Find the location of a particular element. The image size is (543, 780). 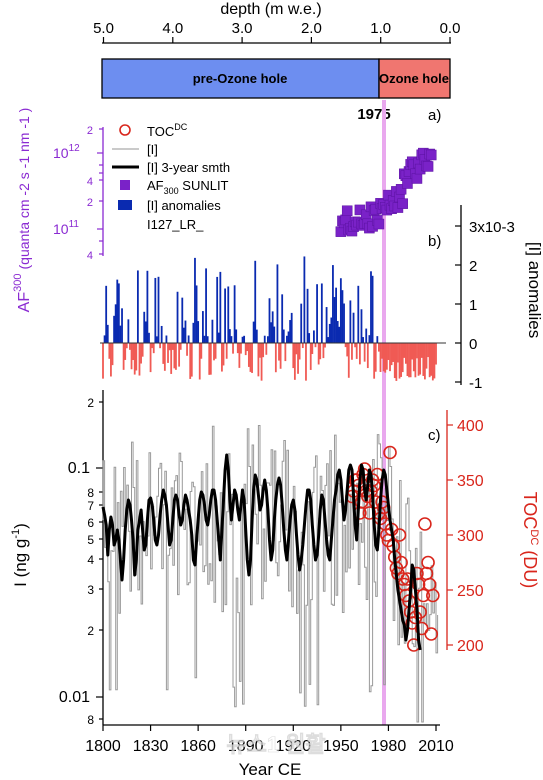

af-tick-label: 4 is located at coordinates (90, 256).